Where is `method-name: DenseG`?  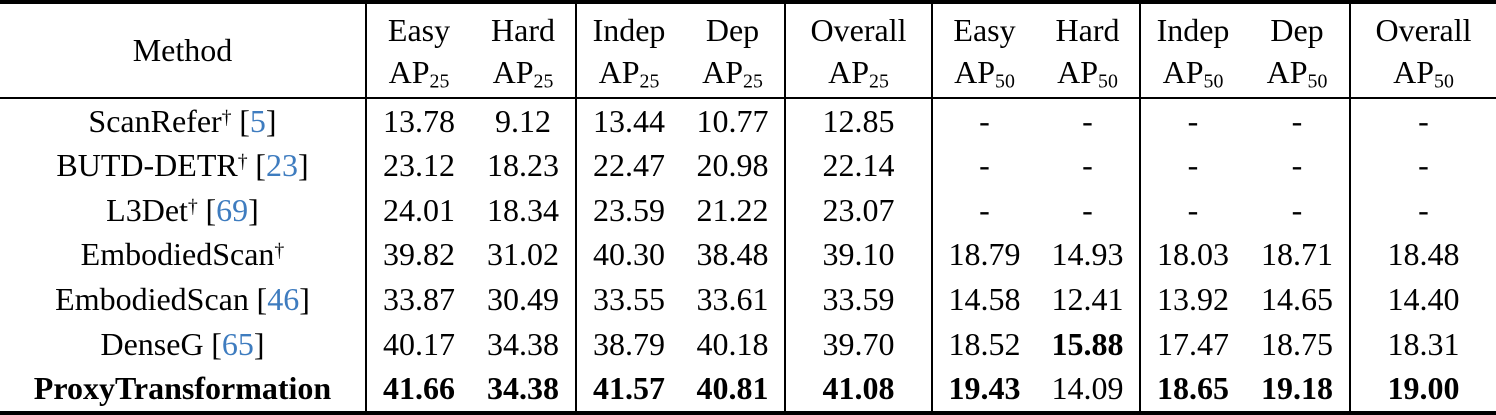 method-name: DenseG is located at coordinates (152, 343).